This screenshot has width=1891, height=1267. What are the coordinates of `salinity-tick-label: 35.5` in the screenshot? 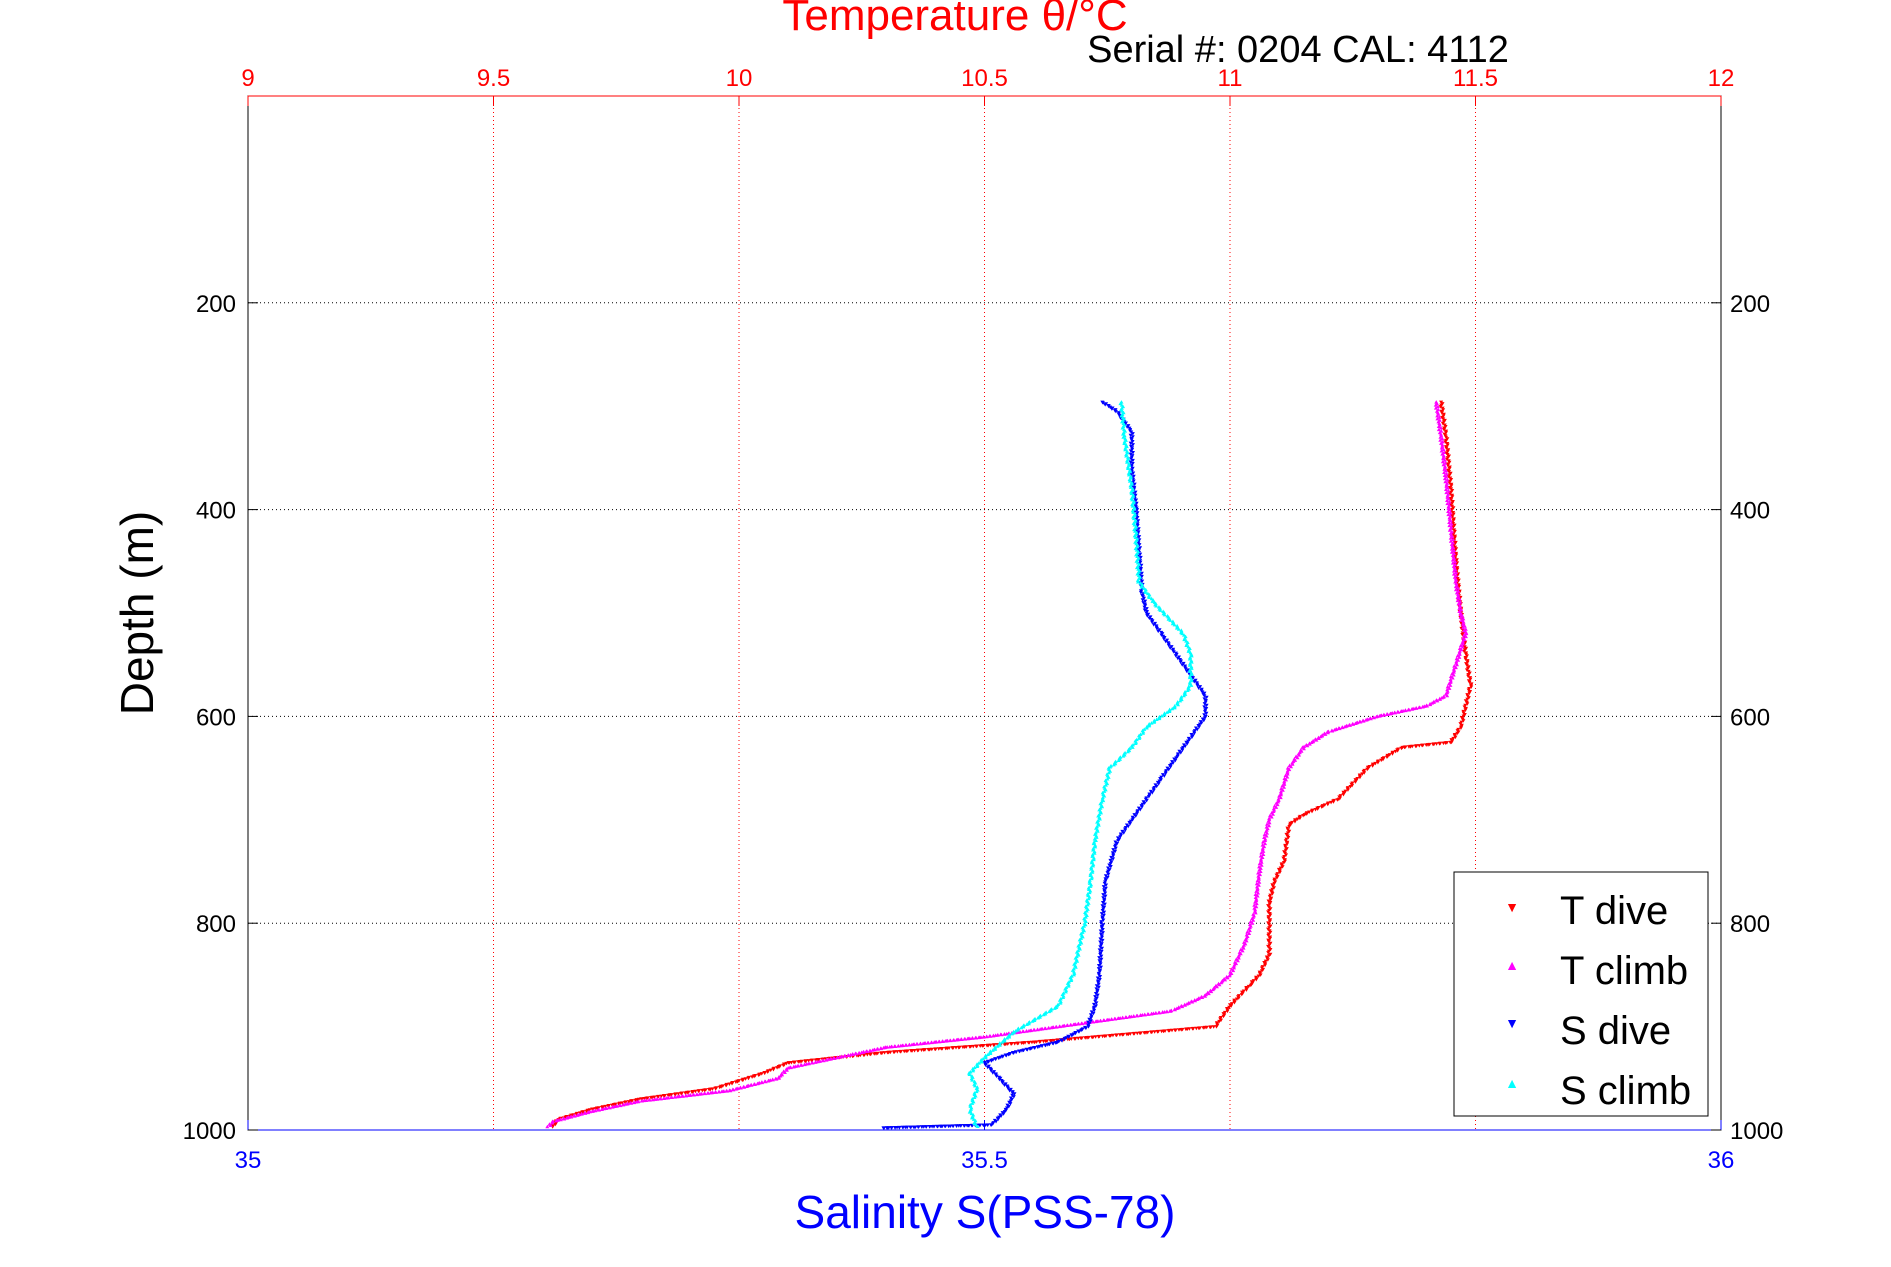 It's located at (984, 1160).